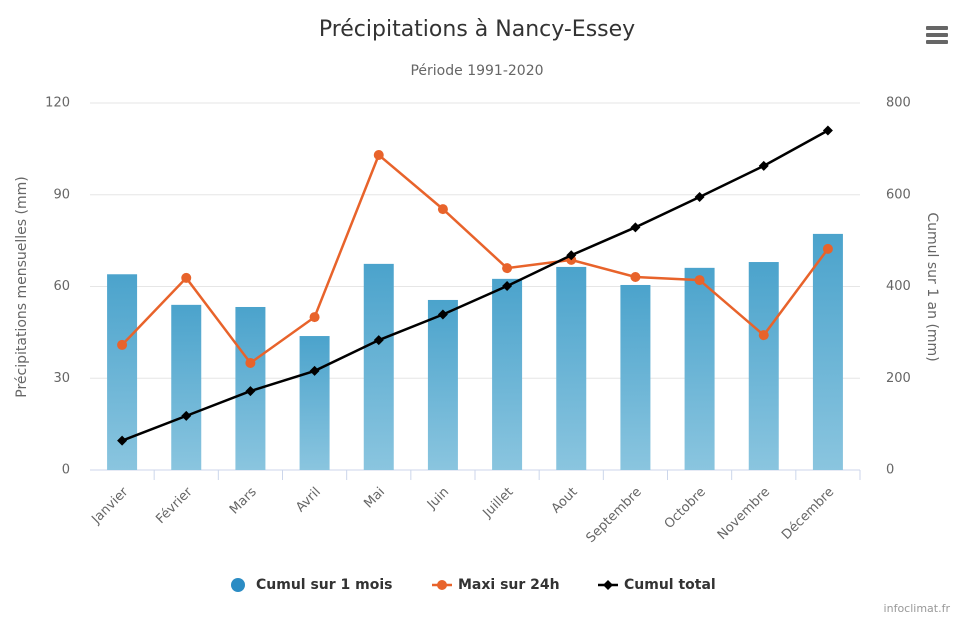 The width and height of the screenshot is (954, 625). What do you see at coordinates (898, 286) in the screenshot?
I see `y2-tick-label: 400` at bounding box center [898, 286].